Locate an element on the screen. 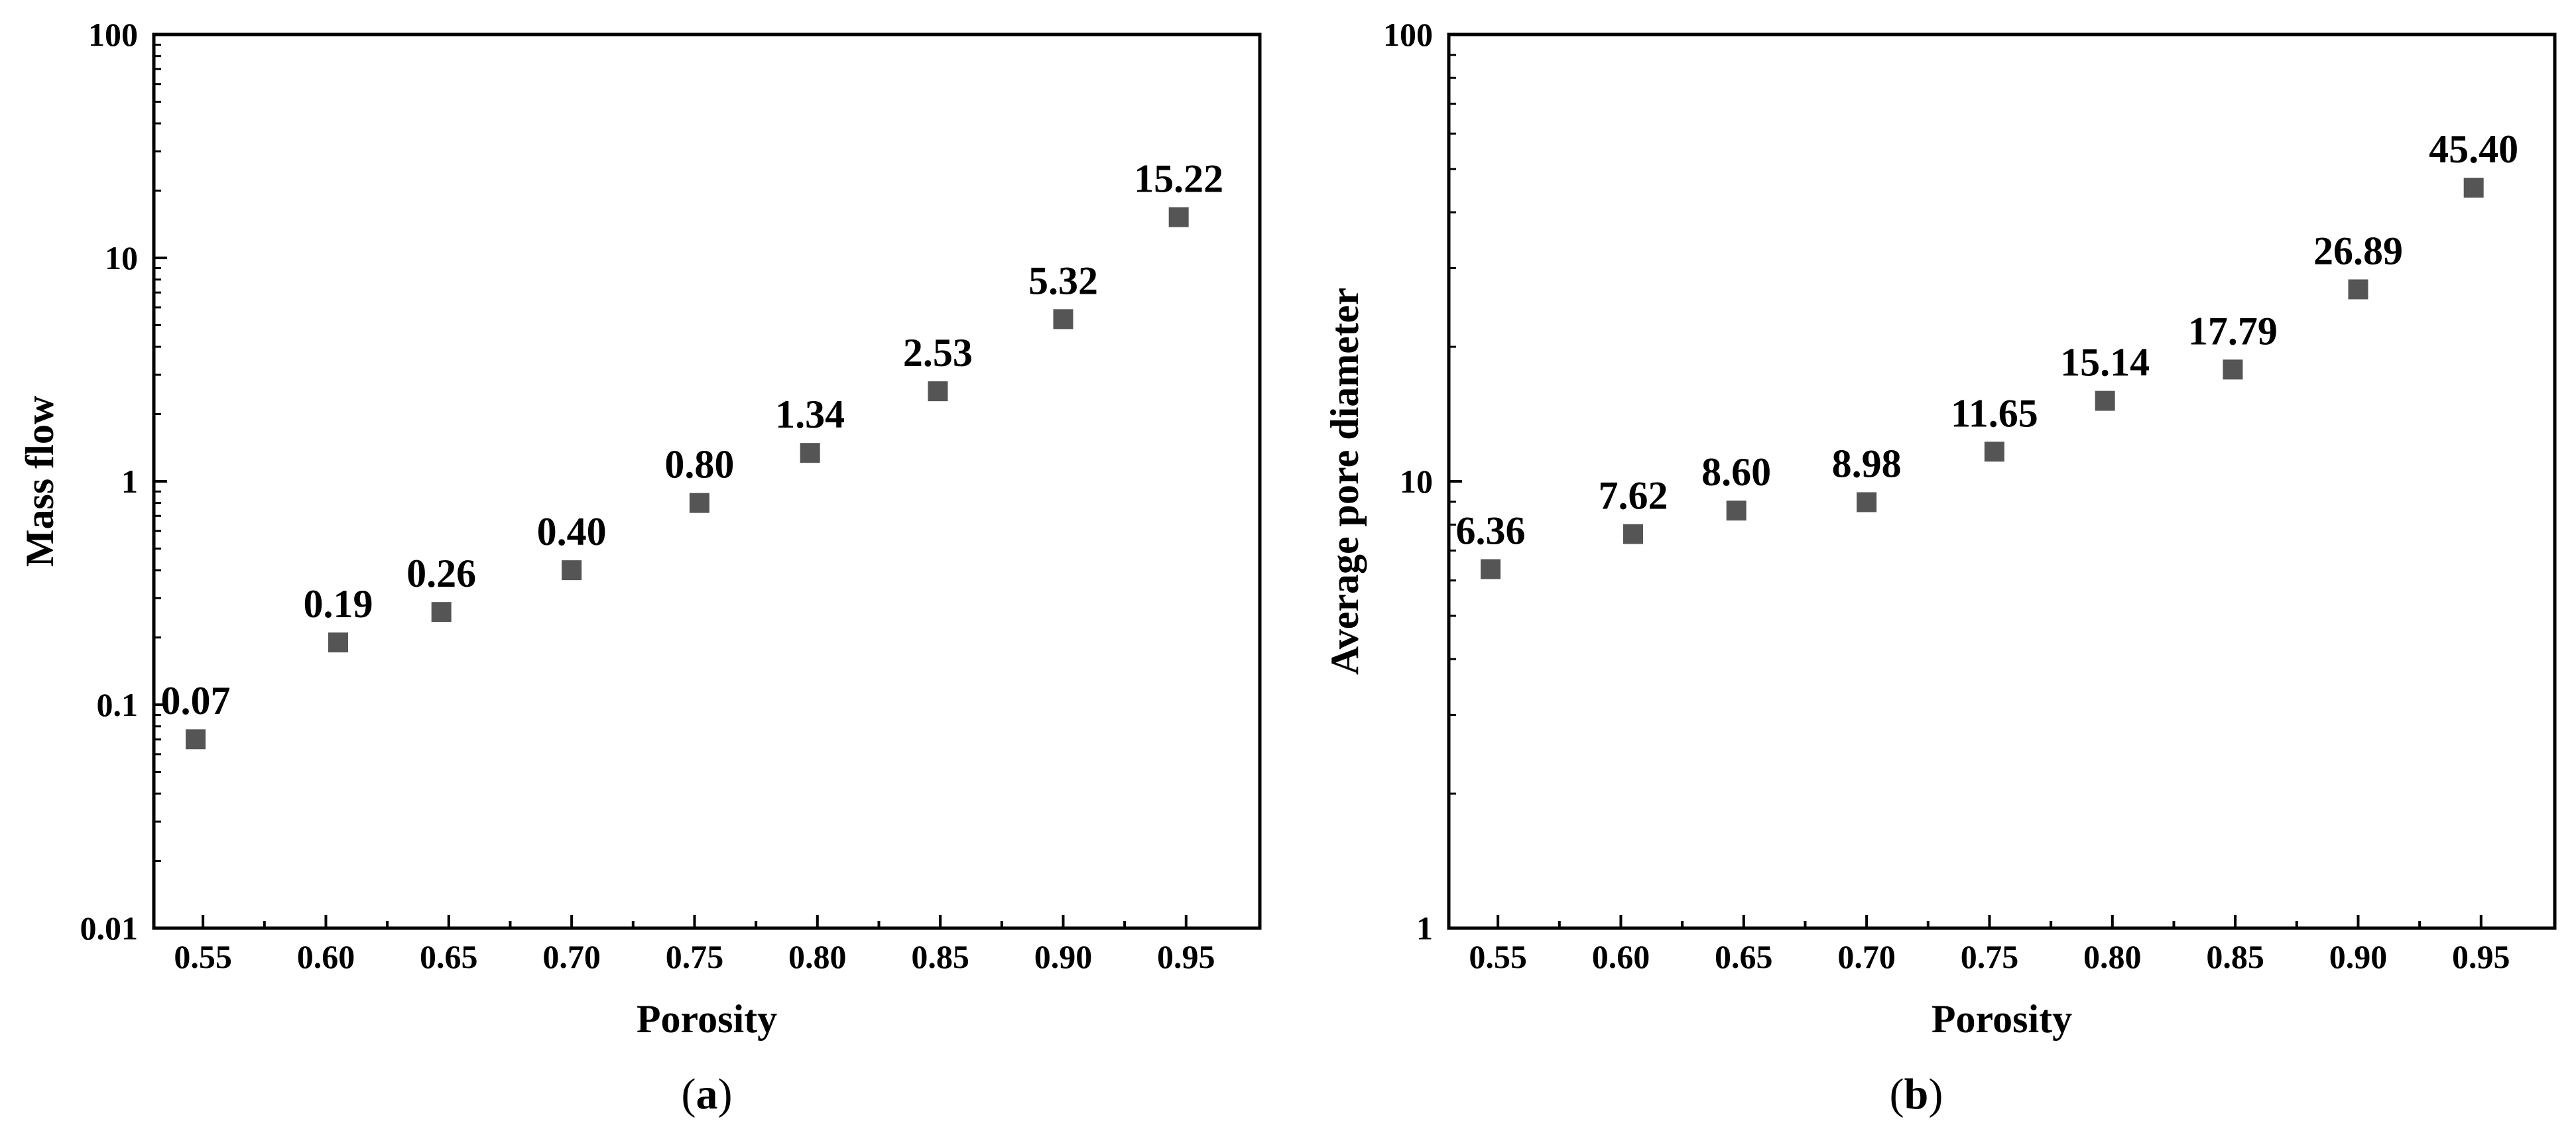 The width and height of the screenshot is (2576, 1133). panel-a-x-tick-label: 0.90 is located at coordinates (1063, 956).